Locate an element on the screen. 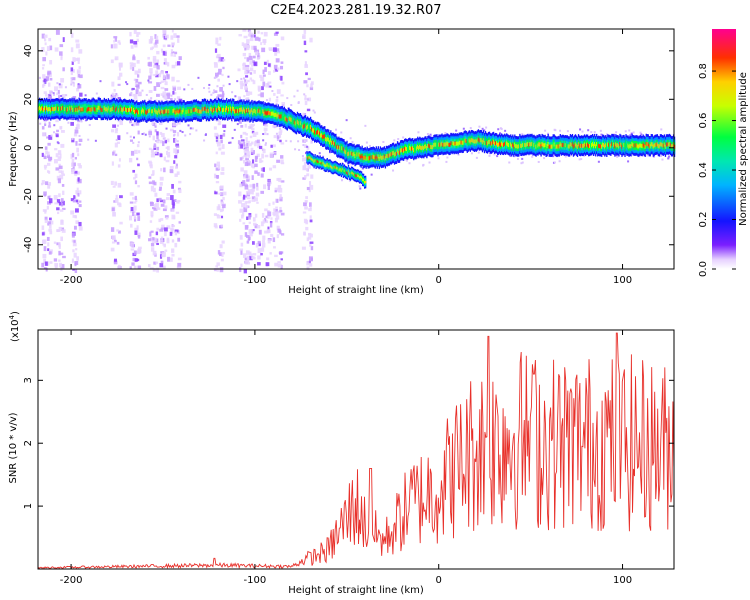 This screenshot has height=600, width=750. colorbar-label: Normalized spectral amplitude is located at coordinates (743, 149).